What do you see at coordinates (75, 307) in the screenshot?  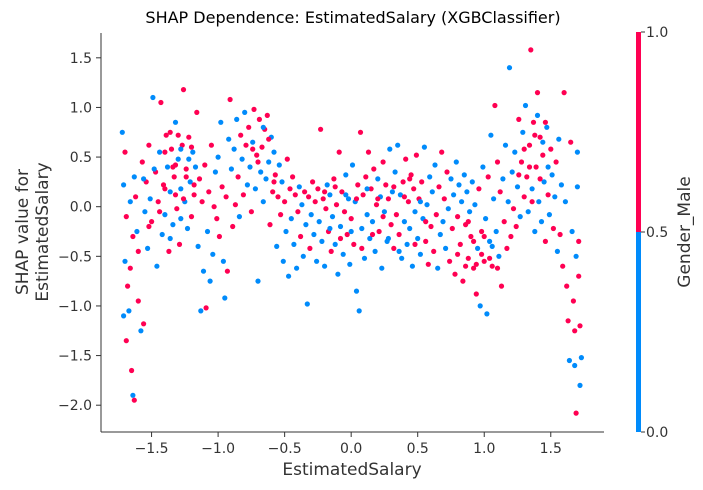 I see `y-tick-label: −1.0` at bounding box center [75, 307].